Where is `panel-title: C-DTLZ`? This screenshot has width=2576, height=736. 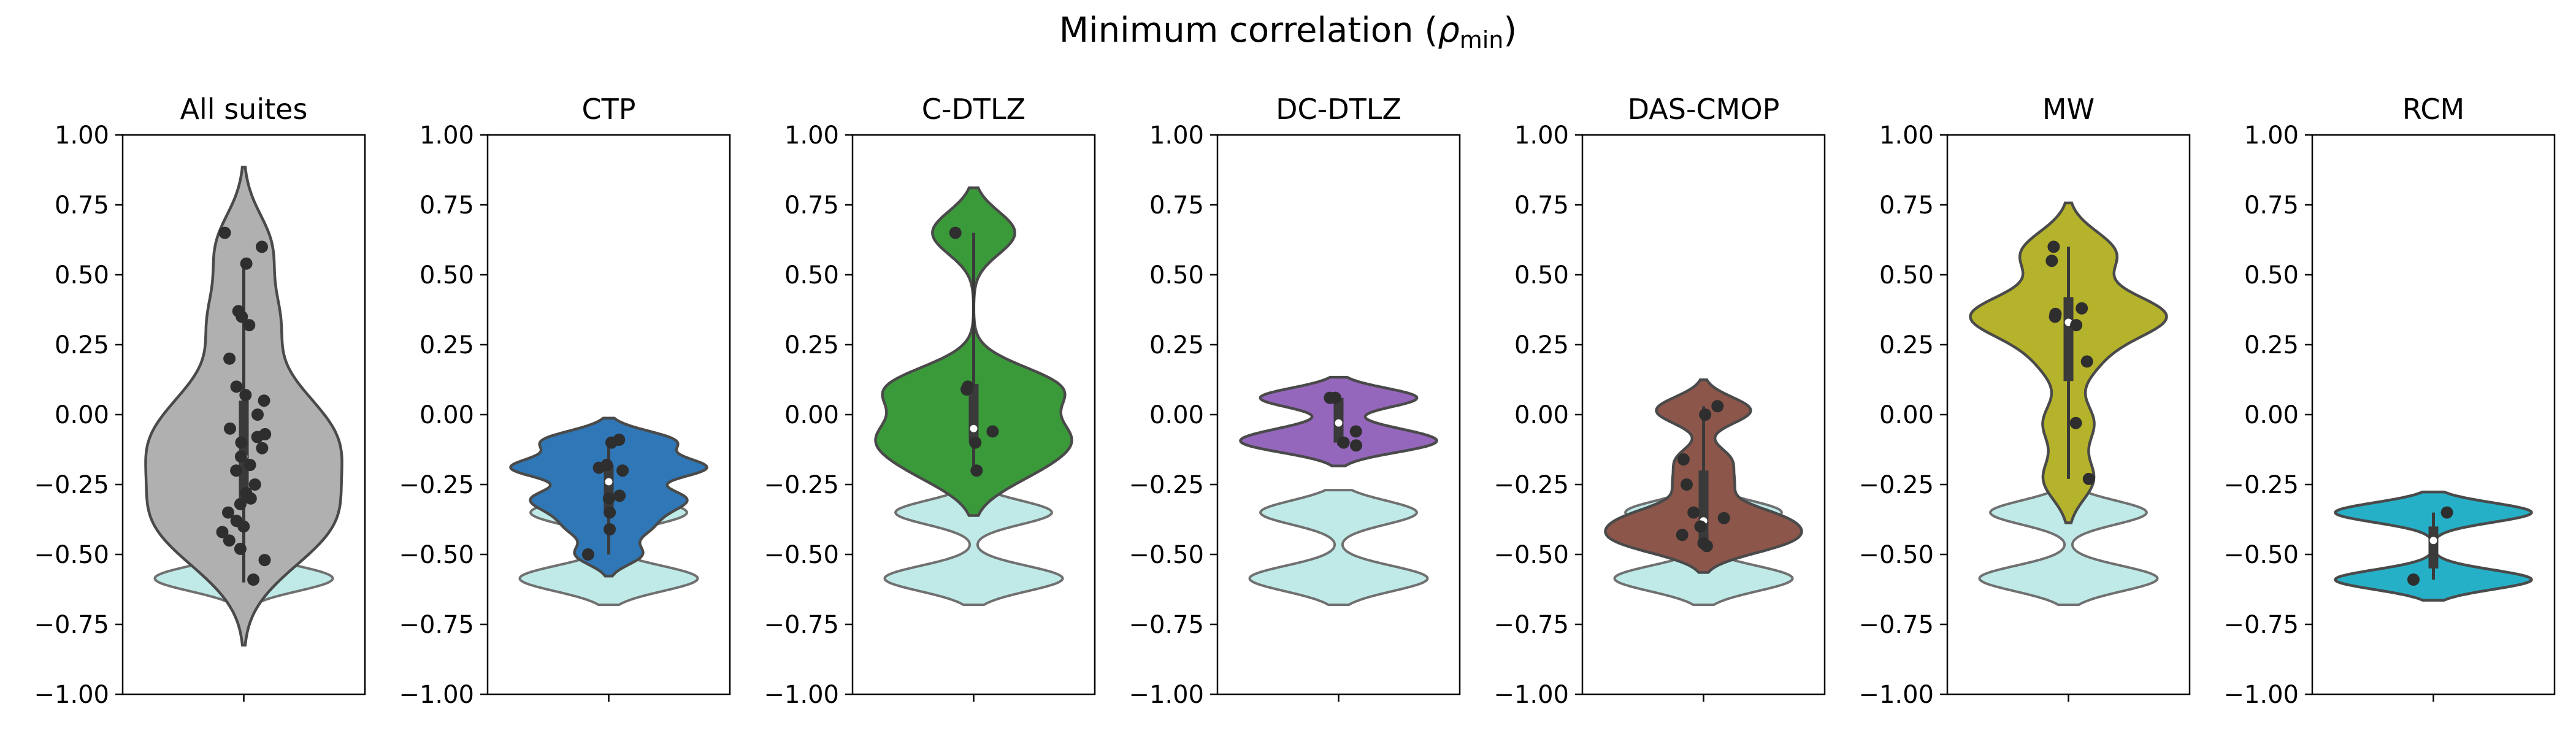 panel-title: C-DTLZ is located at coordinates (973, 109).